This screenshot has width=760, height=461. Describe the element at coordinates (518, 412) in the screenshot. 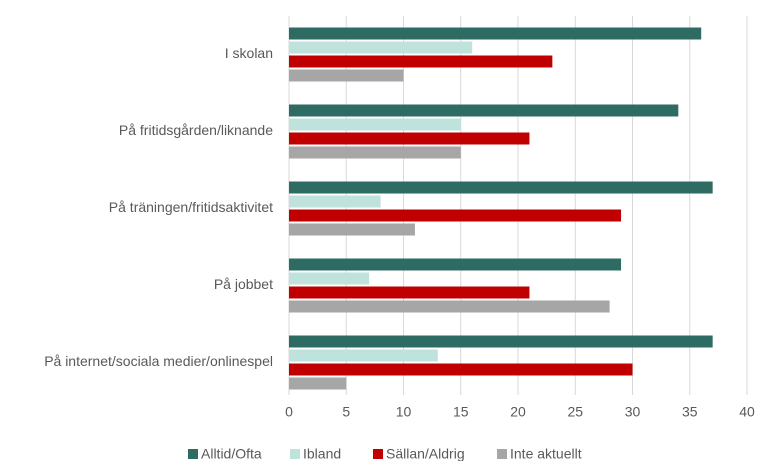

I see `x-tick-label: 20` at that location.